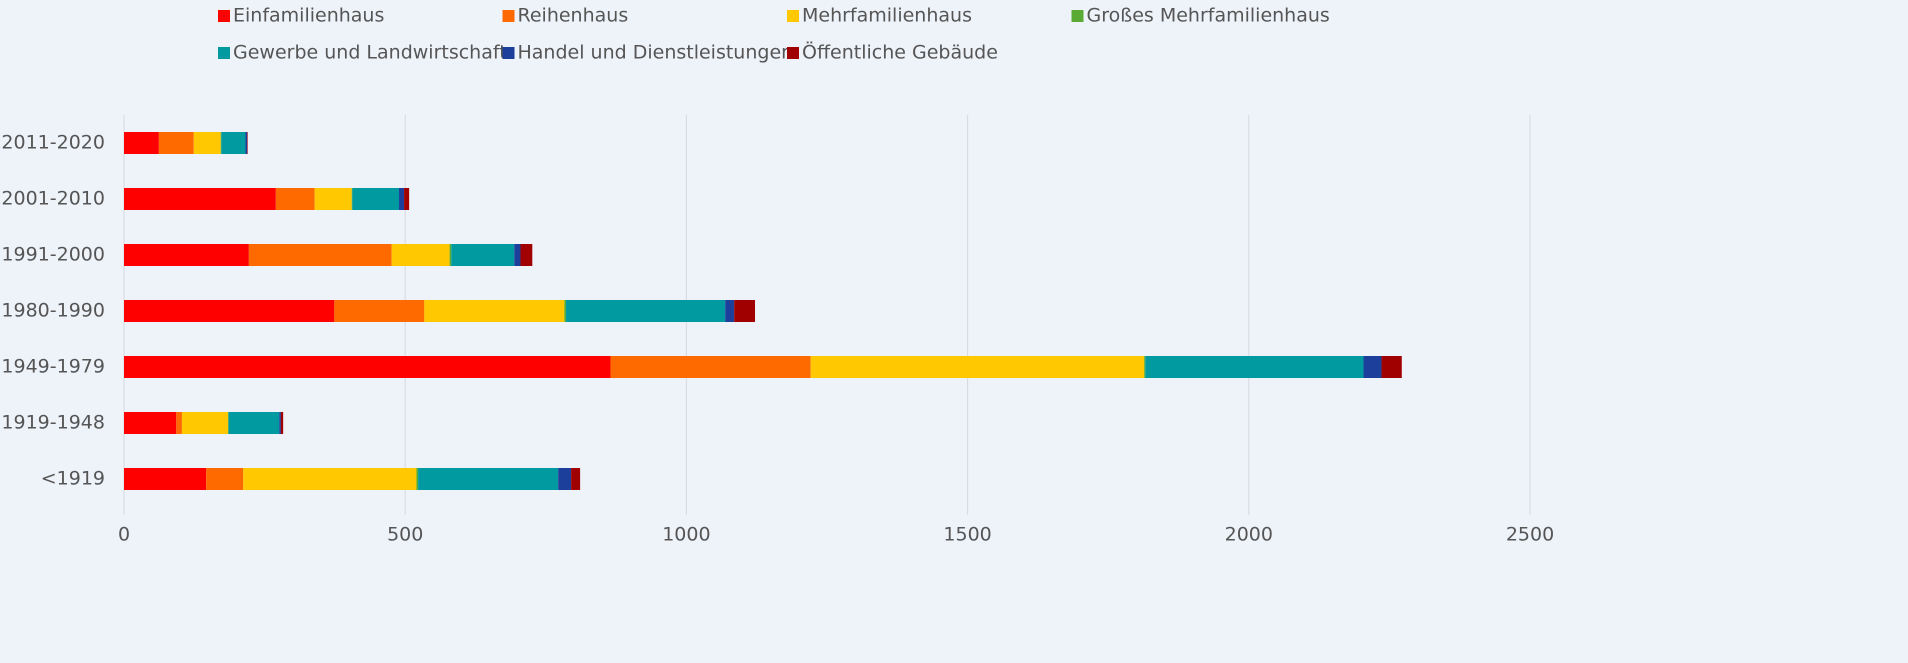 Image resolution: width=1908 pixels, height=663 pixels. What do you see at coordinates (53, 143) in the screenshot?
I see `y-tick-label: 2011-2020` at bounding box center [53, 143].